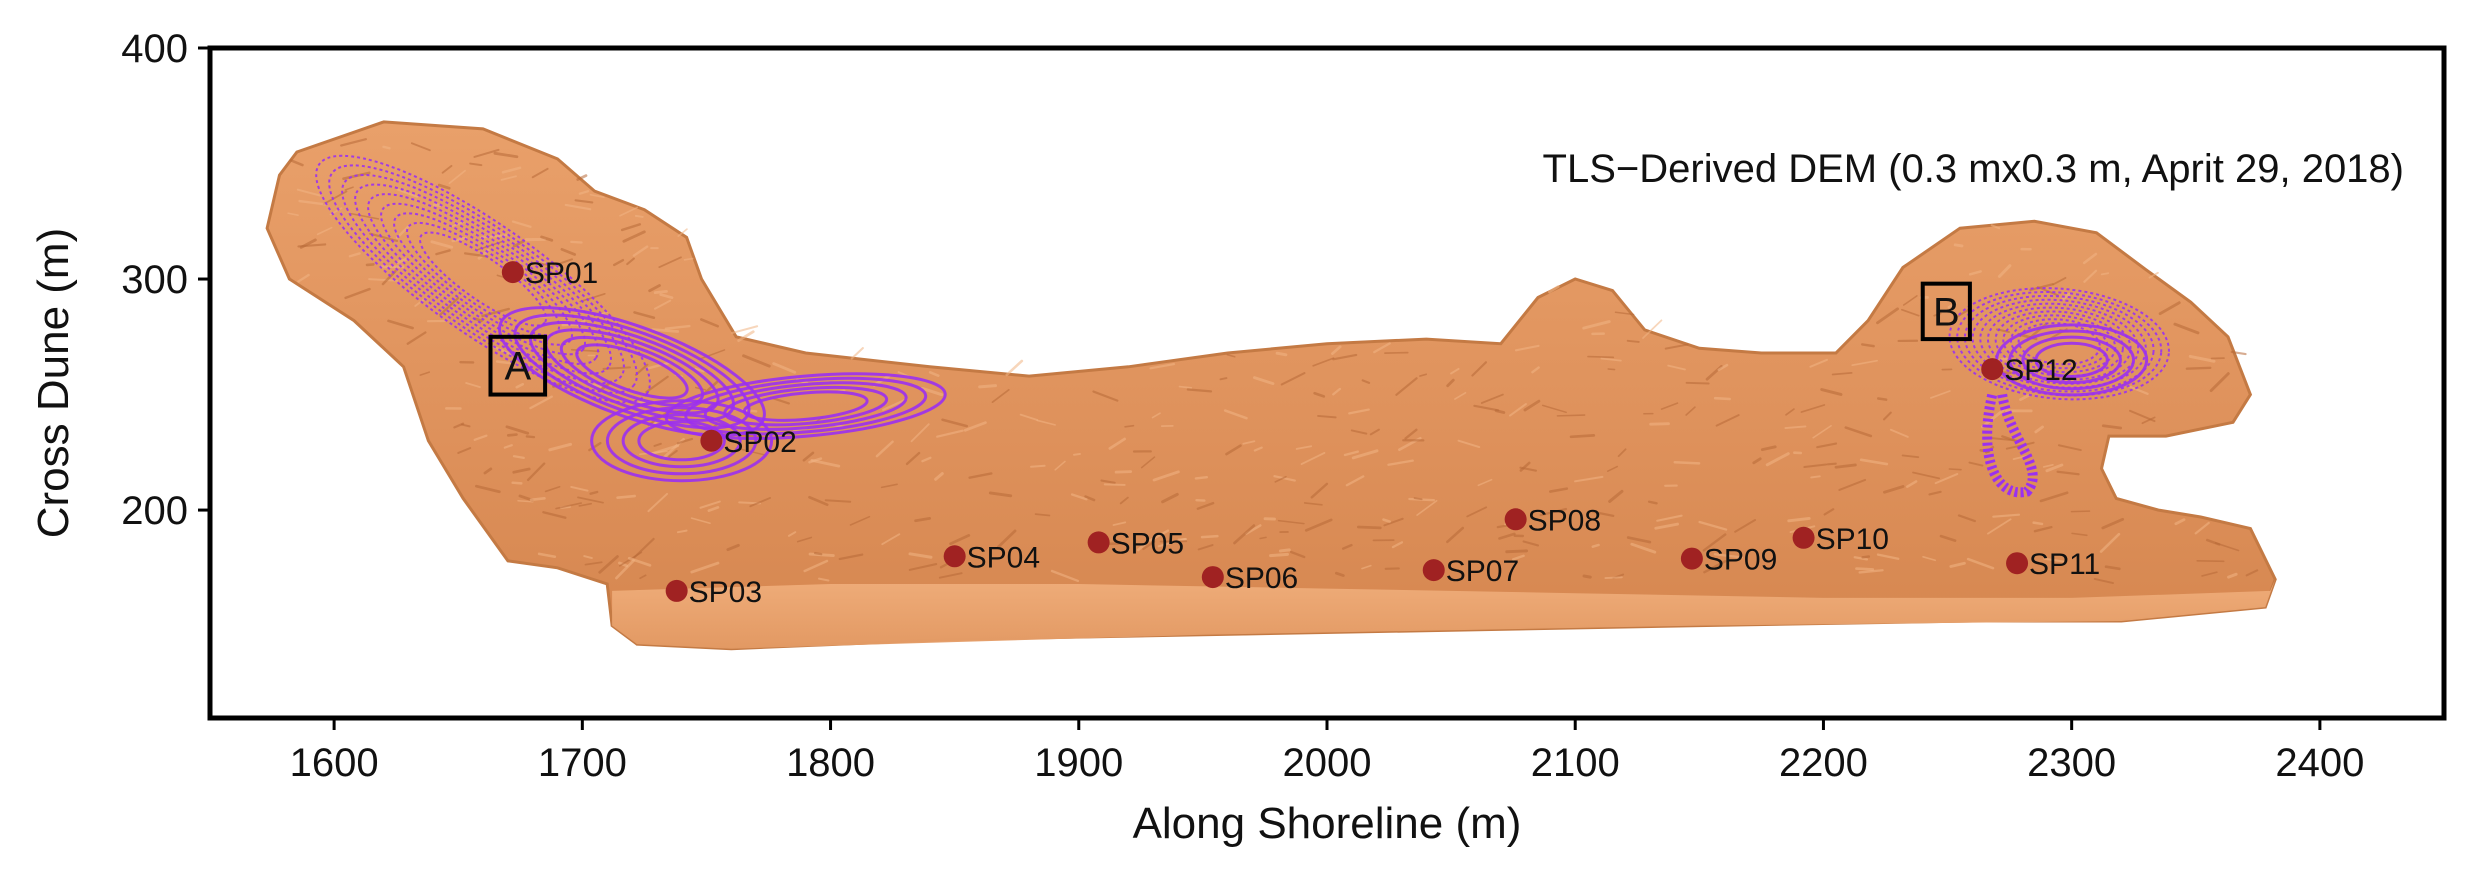 This screenshot has height=874, width=2468. What do you see at coordinates (1946, 312) in the screenshot?
I see `annotation-label-b: B` at bounding box center [1946, 312].